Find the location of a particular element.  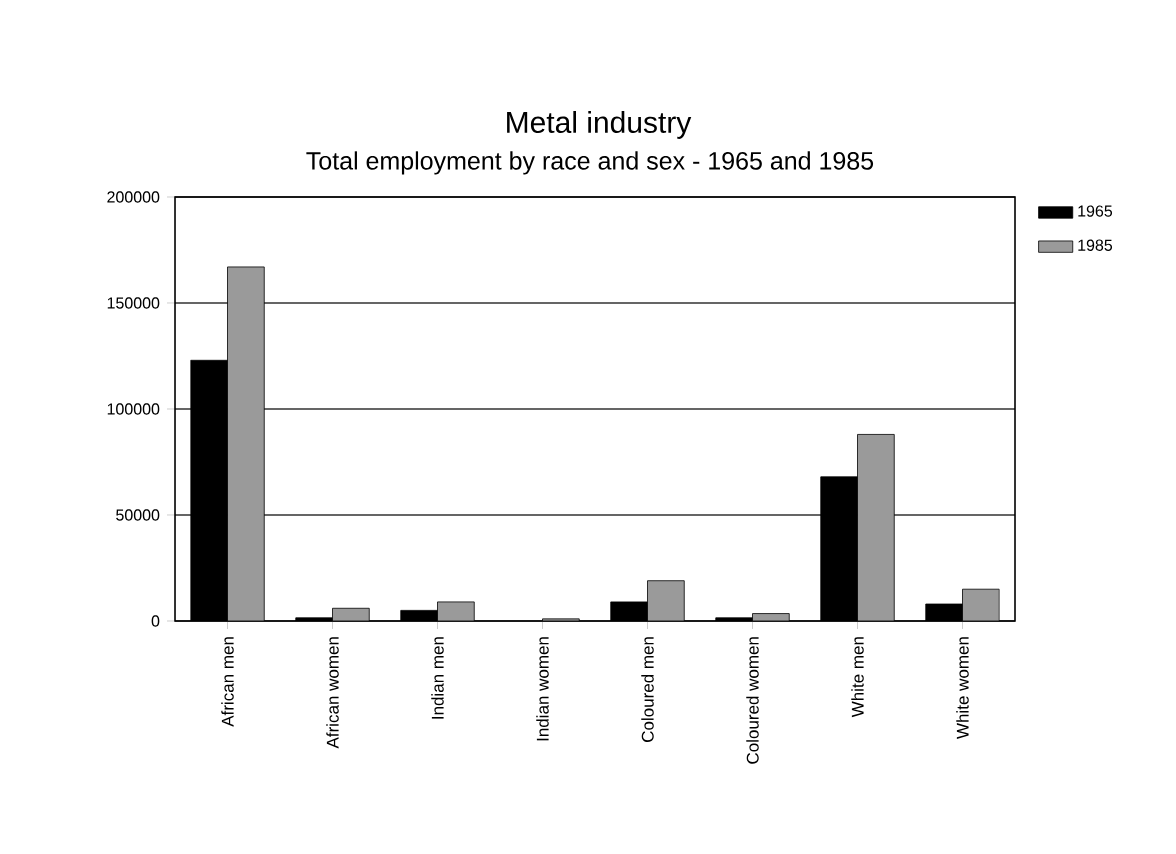

legend-label: 1985 is located at coordinates (1095, 245).